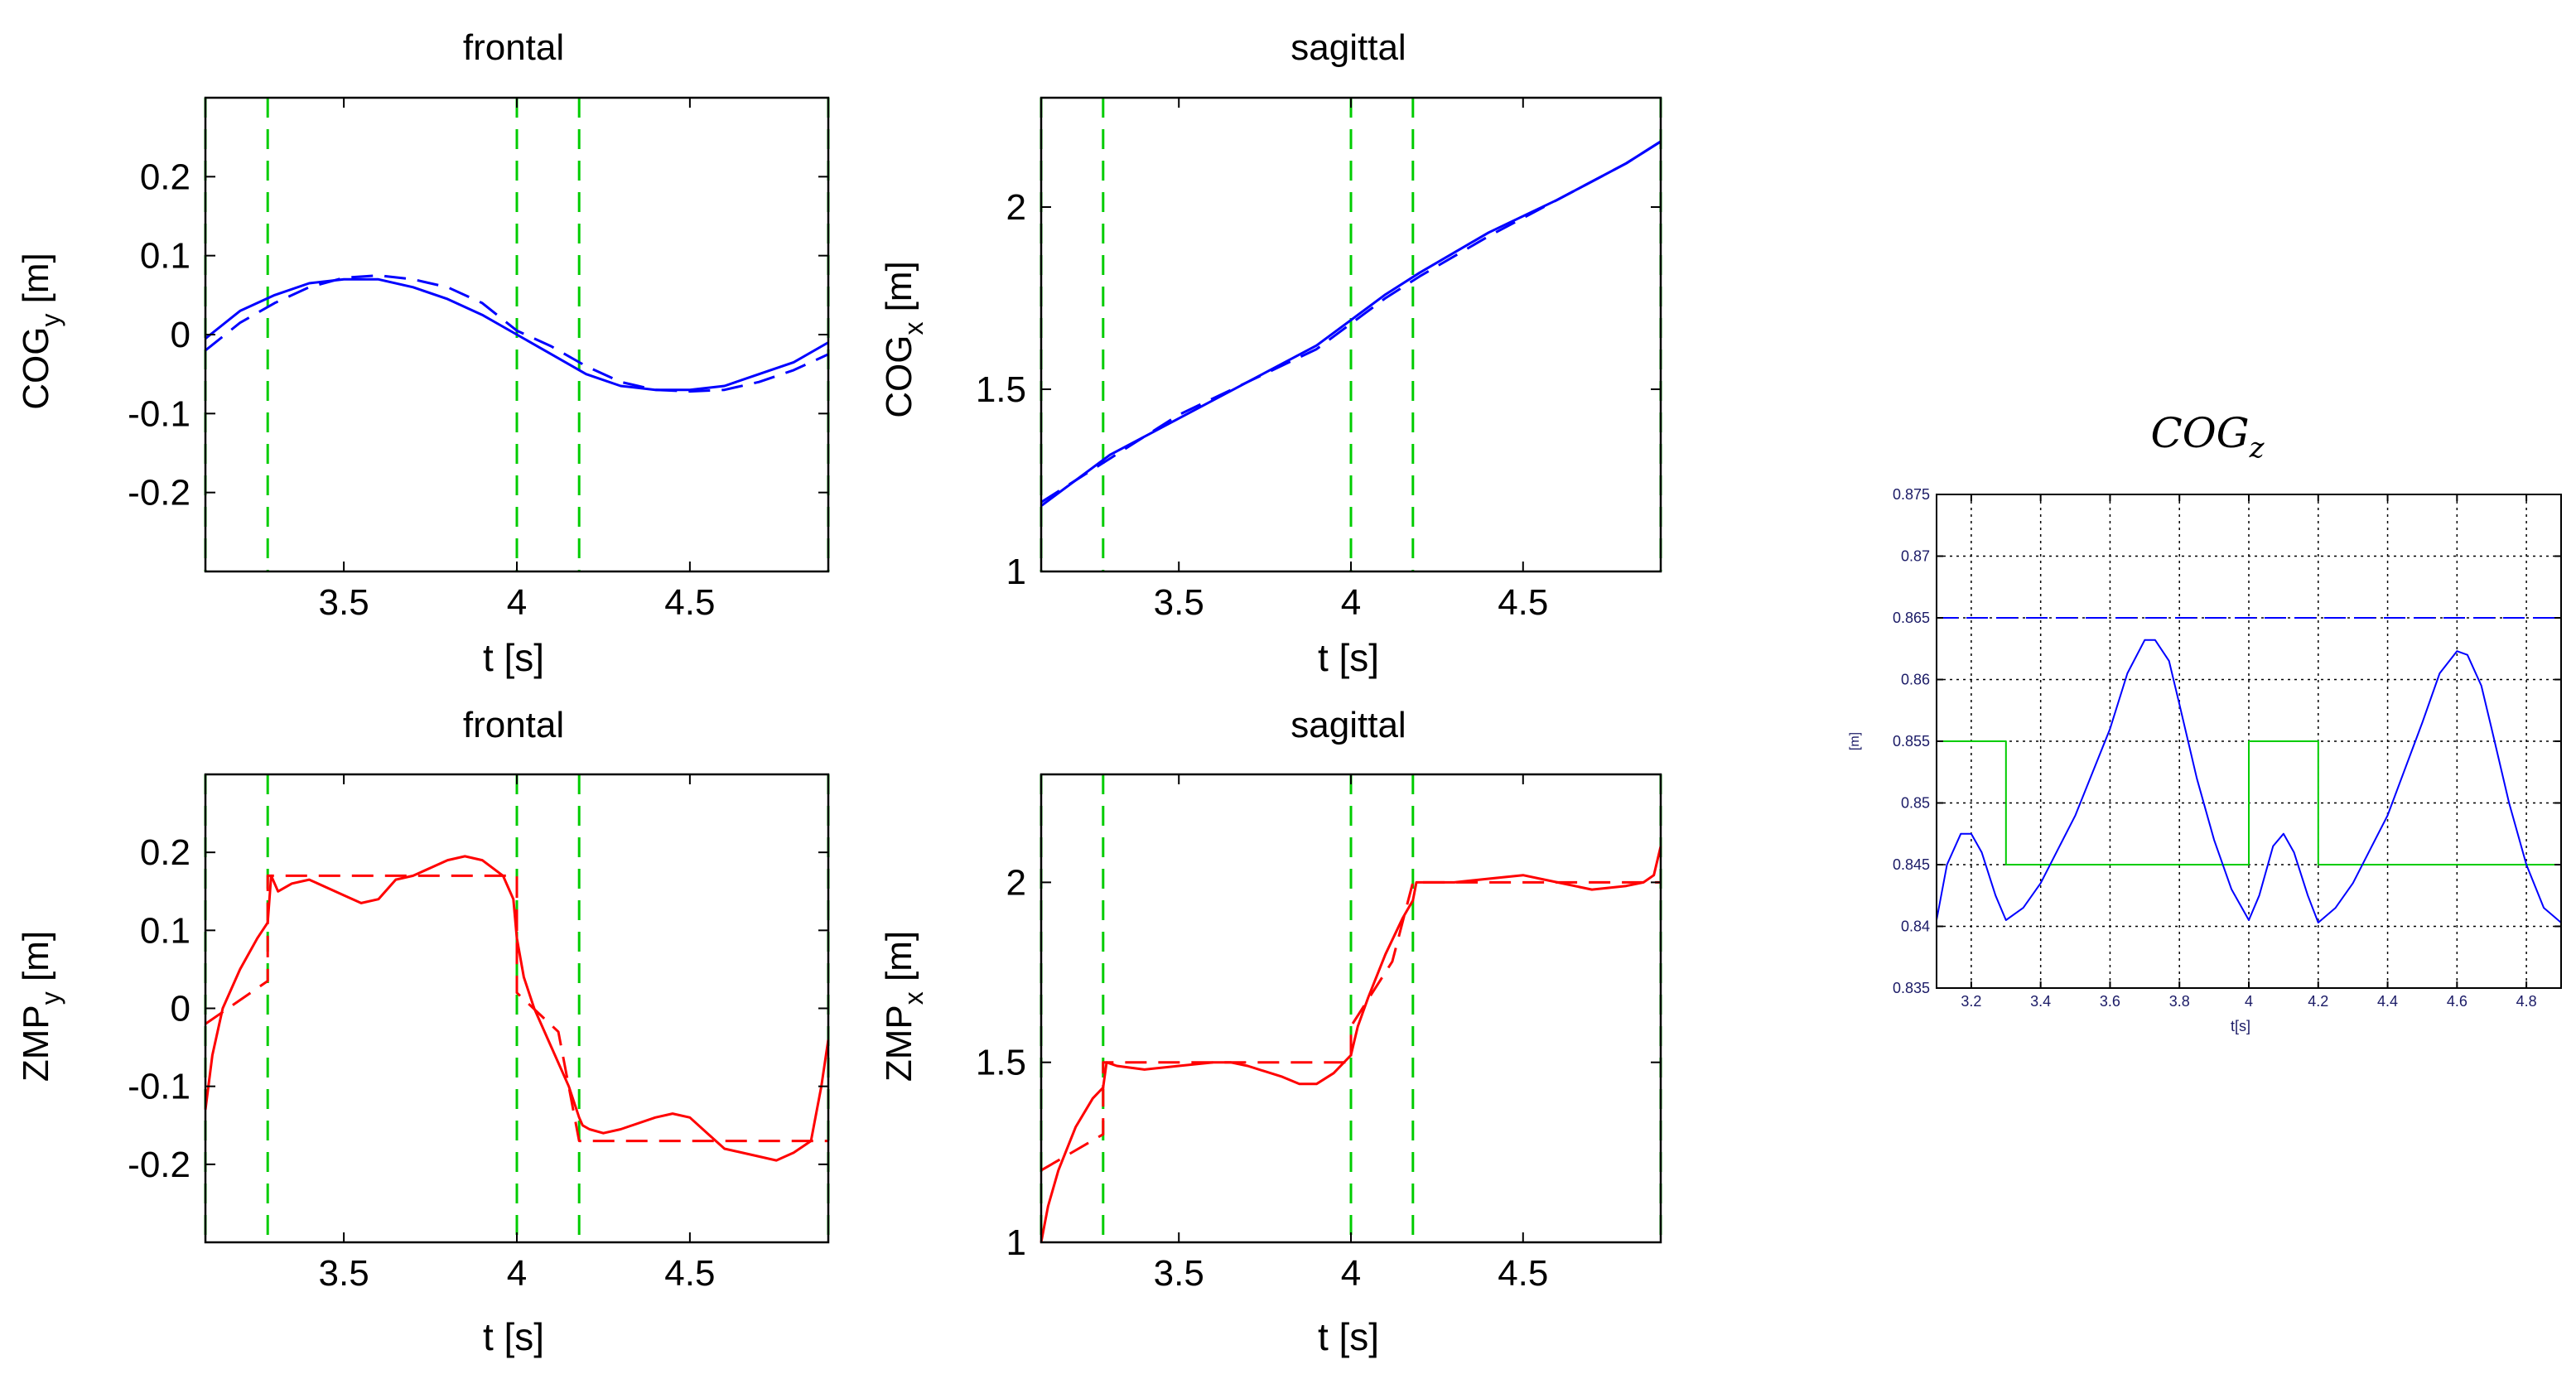  What do you see at coordinates (159, 1087) in the screenshot?
I see `zmpy-ytick-label-1: -0.1` at bounding box center [159, 1087].